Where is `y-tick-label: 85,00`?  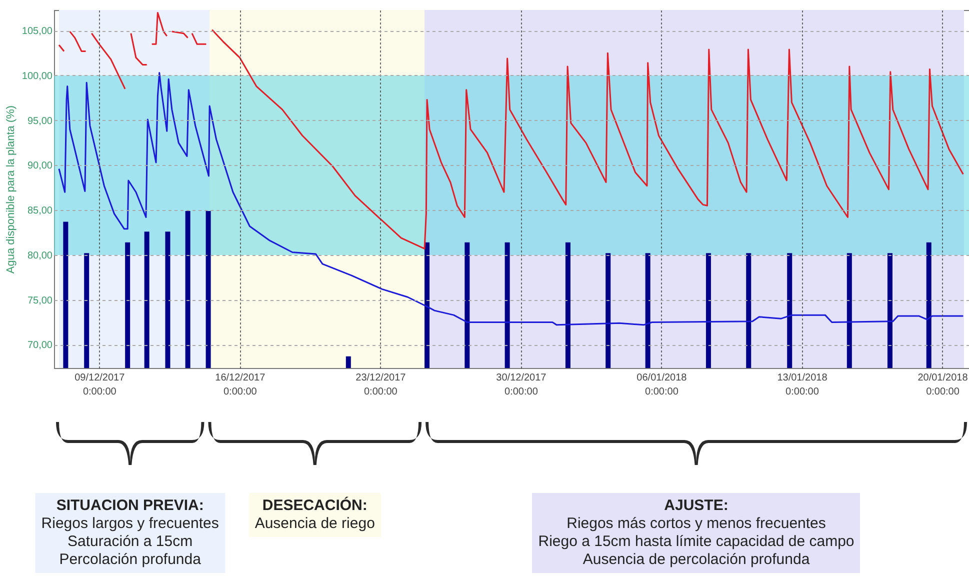 y-tick-label: 85,00 is located at coordinates (40, 211).